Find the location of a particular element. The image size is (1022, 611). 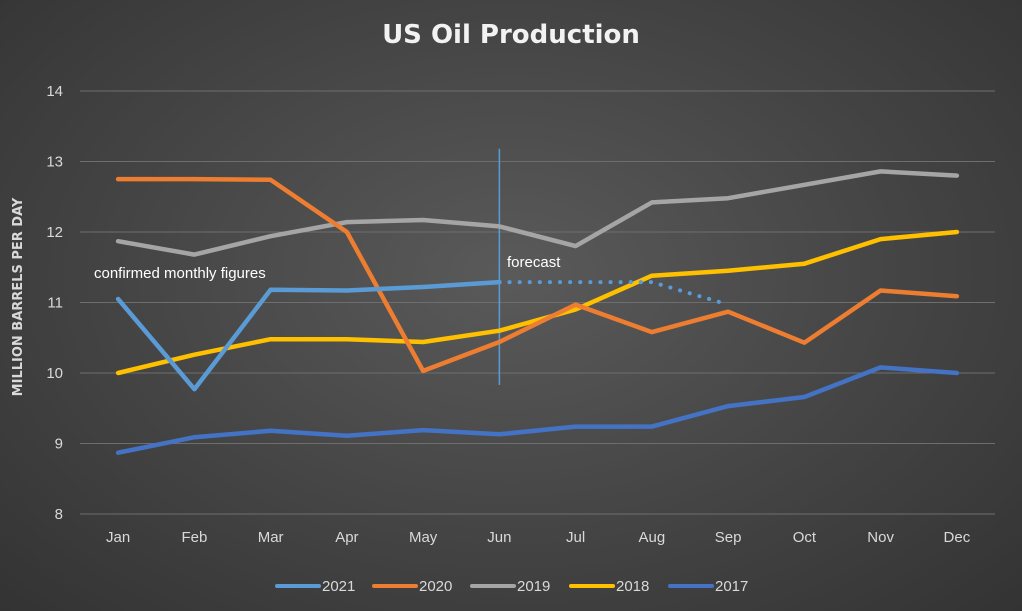

legend-label-2017: 2017 is located at coordinates (731, 586).